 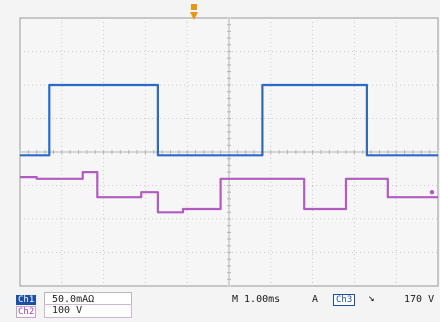 I want to click on ch2-readout-box, so click(x=88, y=311).